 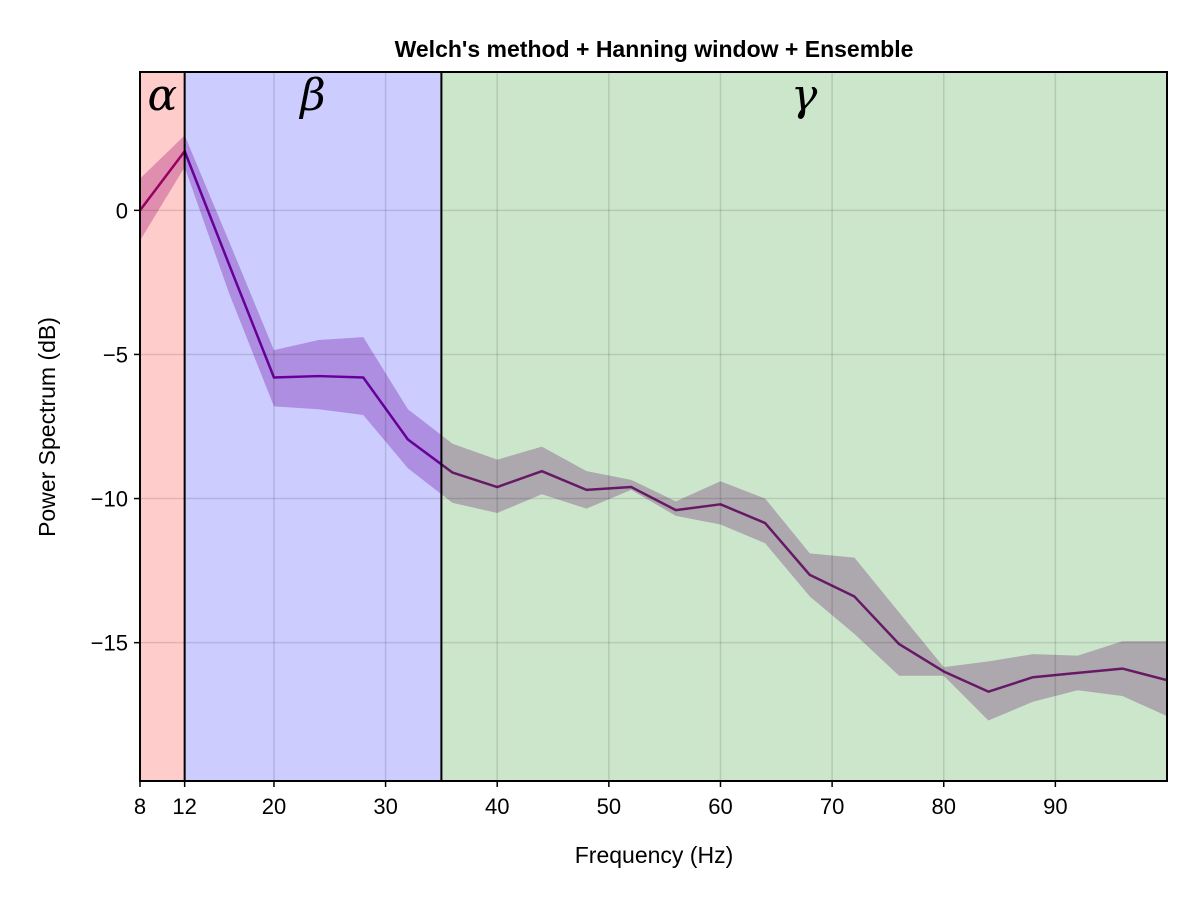 I want to click on x-tick-label: 12, so click(x=184, y=806).